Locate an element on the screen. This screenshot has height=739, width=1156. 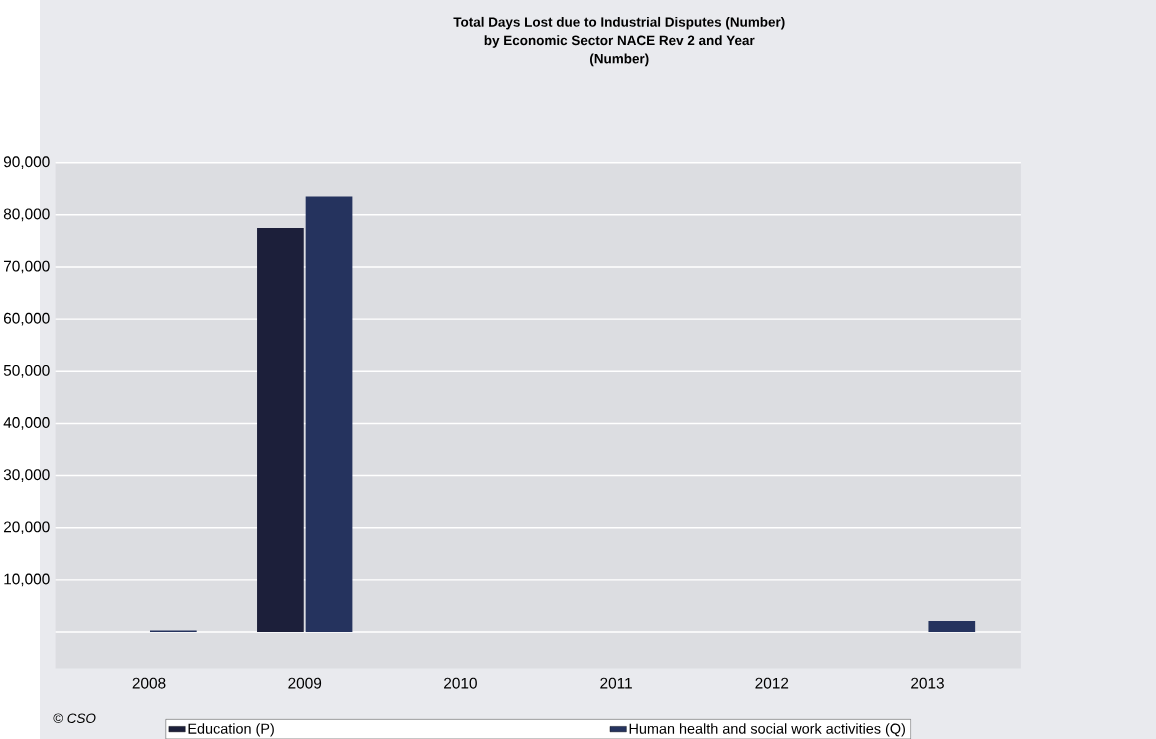
text: (Number) is located at coordinates (619, 59).